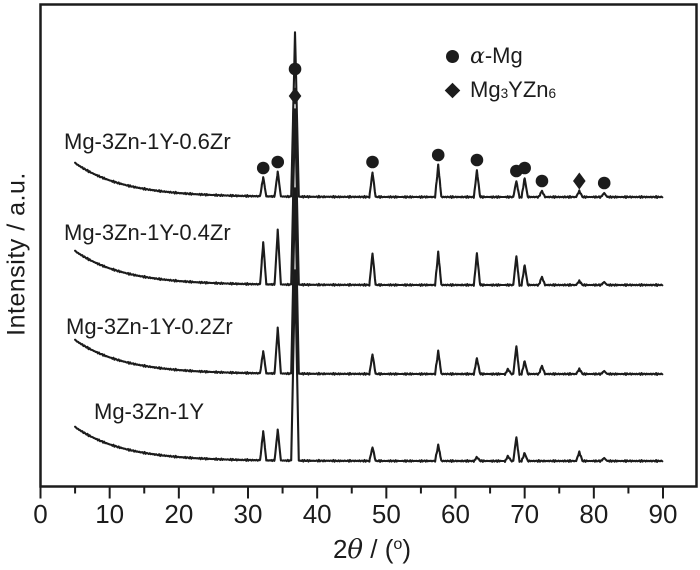  Describe the element at coordinates (149, 411) in the screenshot. I see `sample-label-base: Mg-3Zn-1Y` at that location.